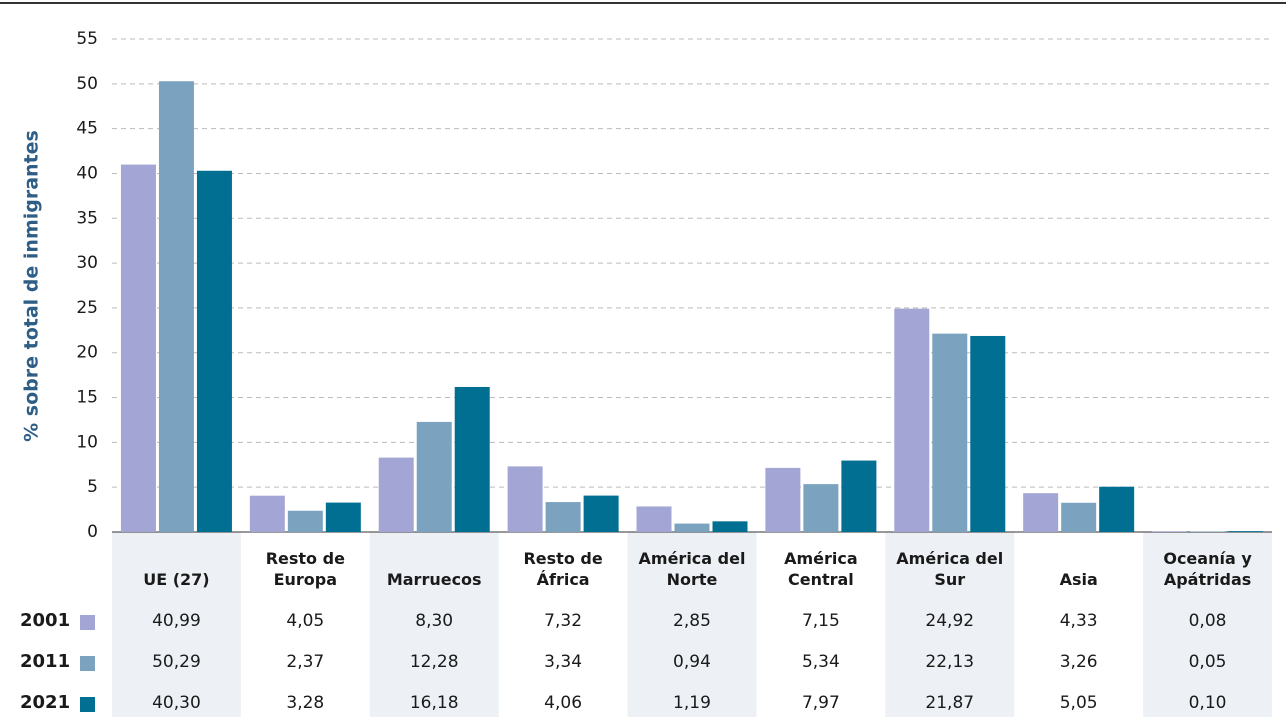 The height and width of the screenshot is (727, 1286). I want to click on table-value: 12,28, so click(434, 662).